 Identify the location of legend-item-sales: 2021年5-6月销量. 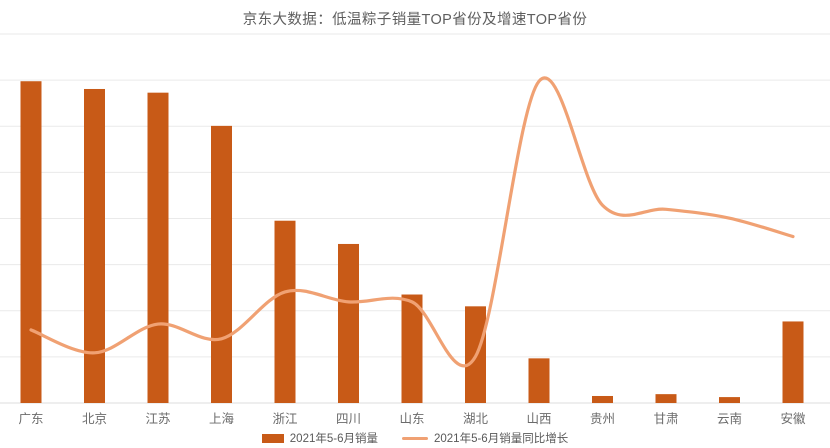
(319, 438).